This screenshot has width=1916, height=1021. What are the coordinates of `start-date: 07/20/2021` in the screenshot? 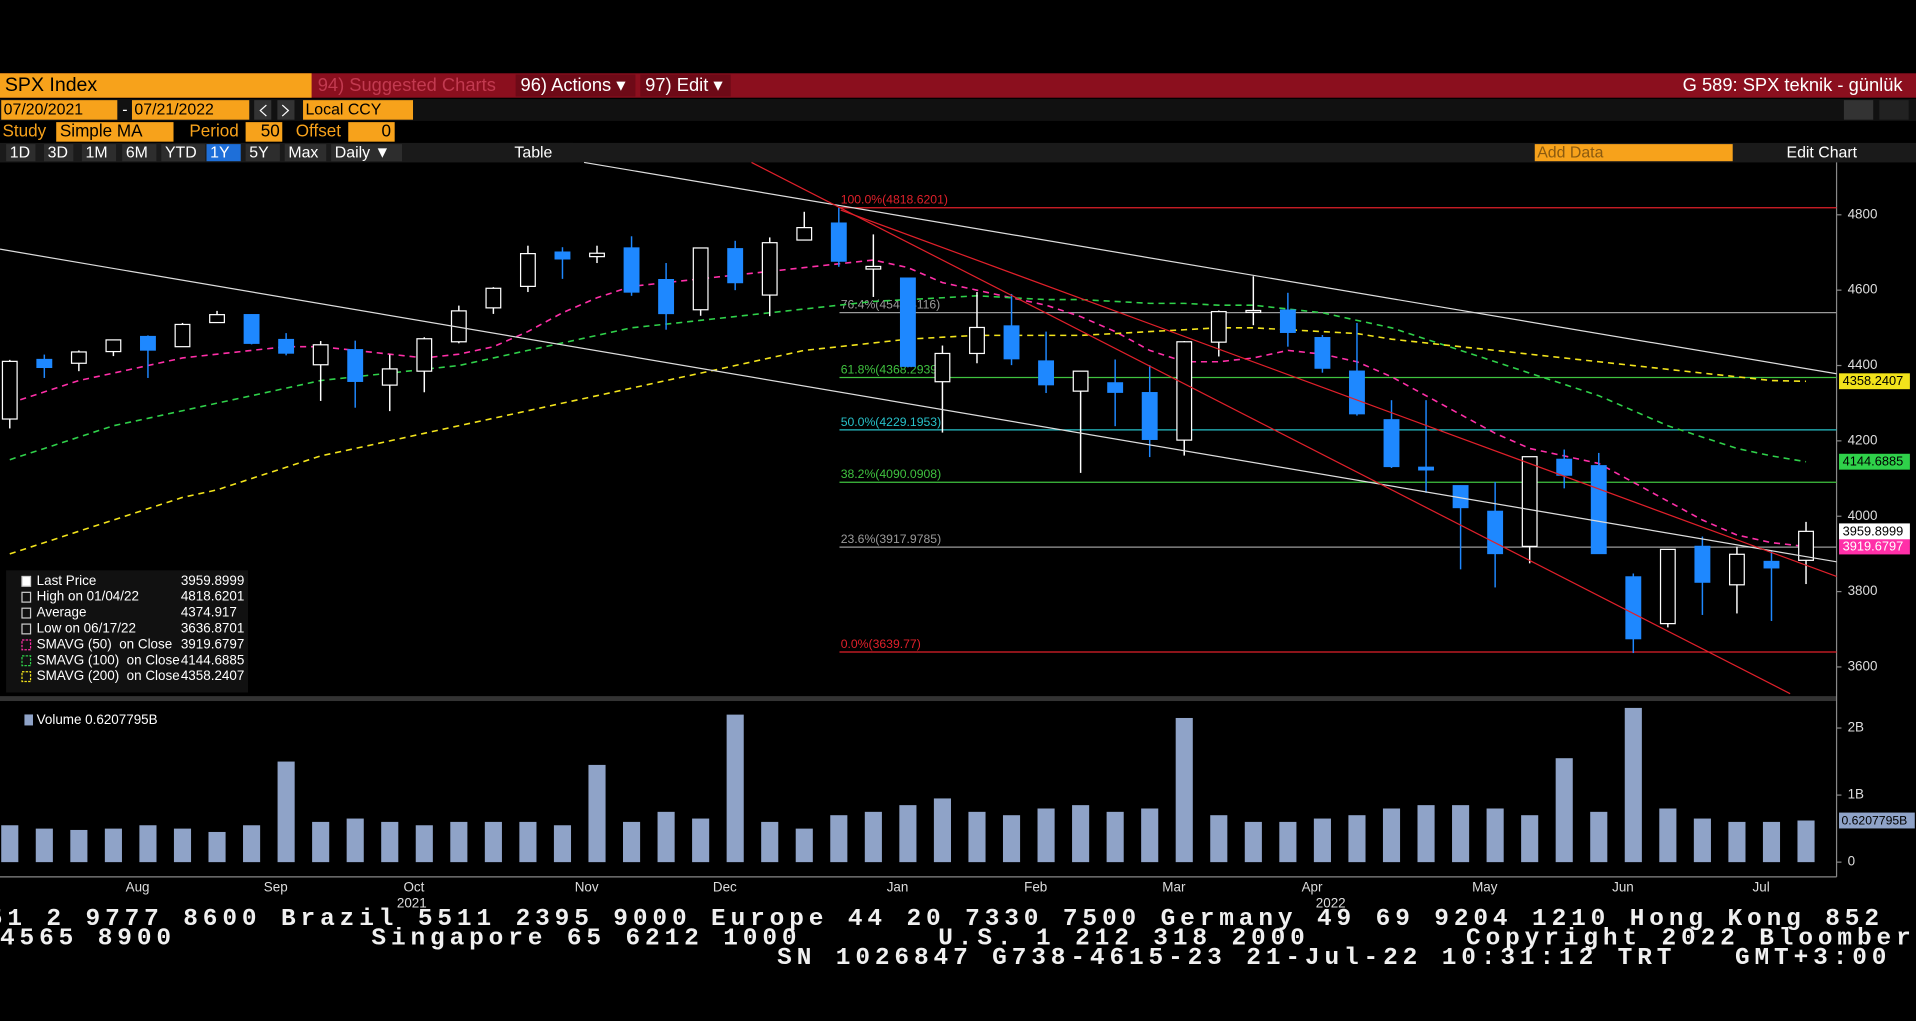 It's located at (44, 110).